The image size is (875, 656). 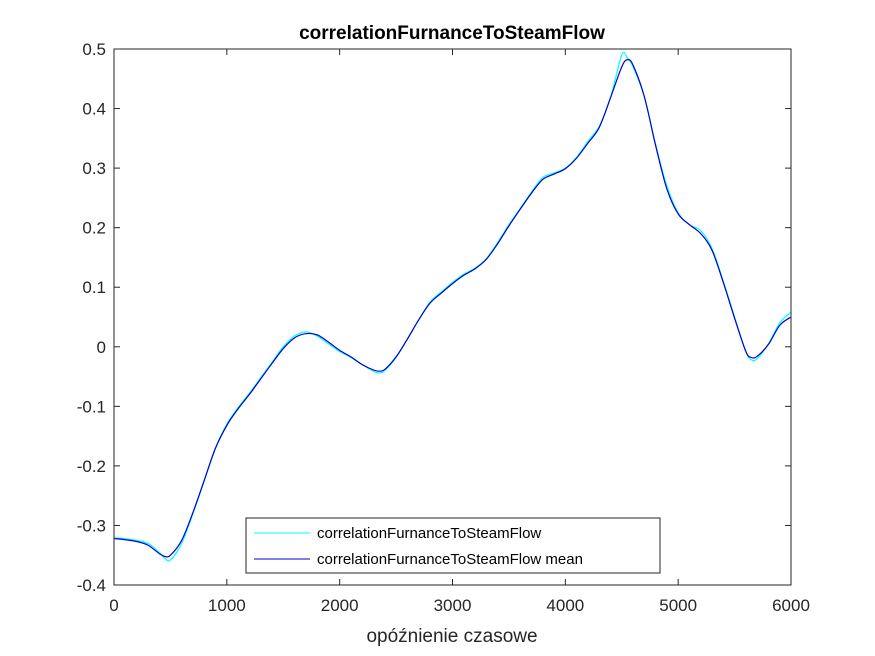 What do you see at coordinates (429, 533) in the screenshot?
I see `legend-label-raw: correlationFurnanceToSteamFlow` at bounding box center [429, 533].